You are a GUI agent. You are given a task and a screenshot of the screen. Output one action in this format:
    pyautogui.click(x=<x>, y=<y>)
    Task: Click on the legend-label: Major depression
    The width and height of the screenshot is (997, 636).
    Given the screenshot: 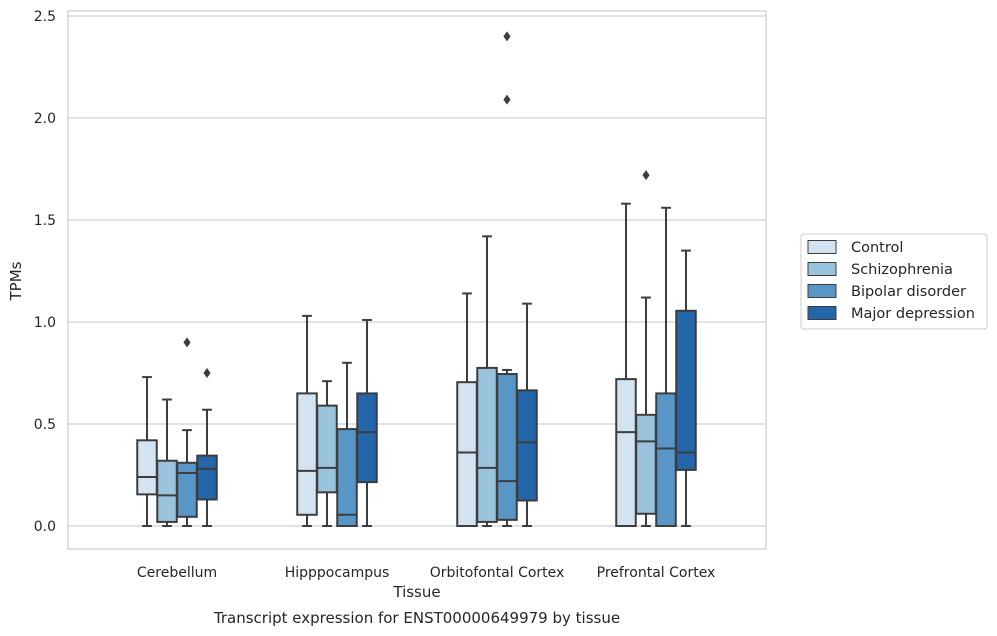 What is the action you would take?
    pyautogui.click(x=913, y=314)
    